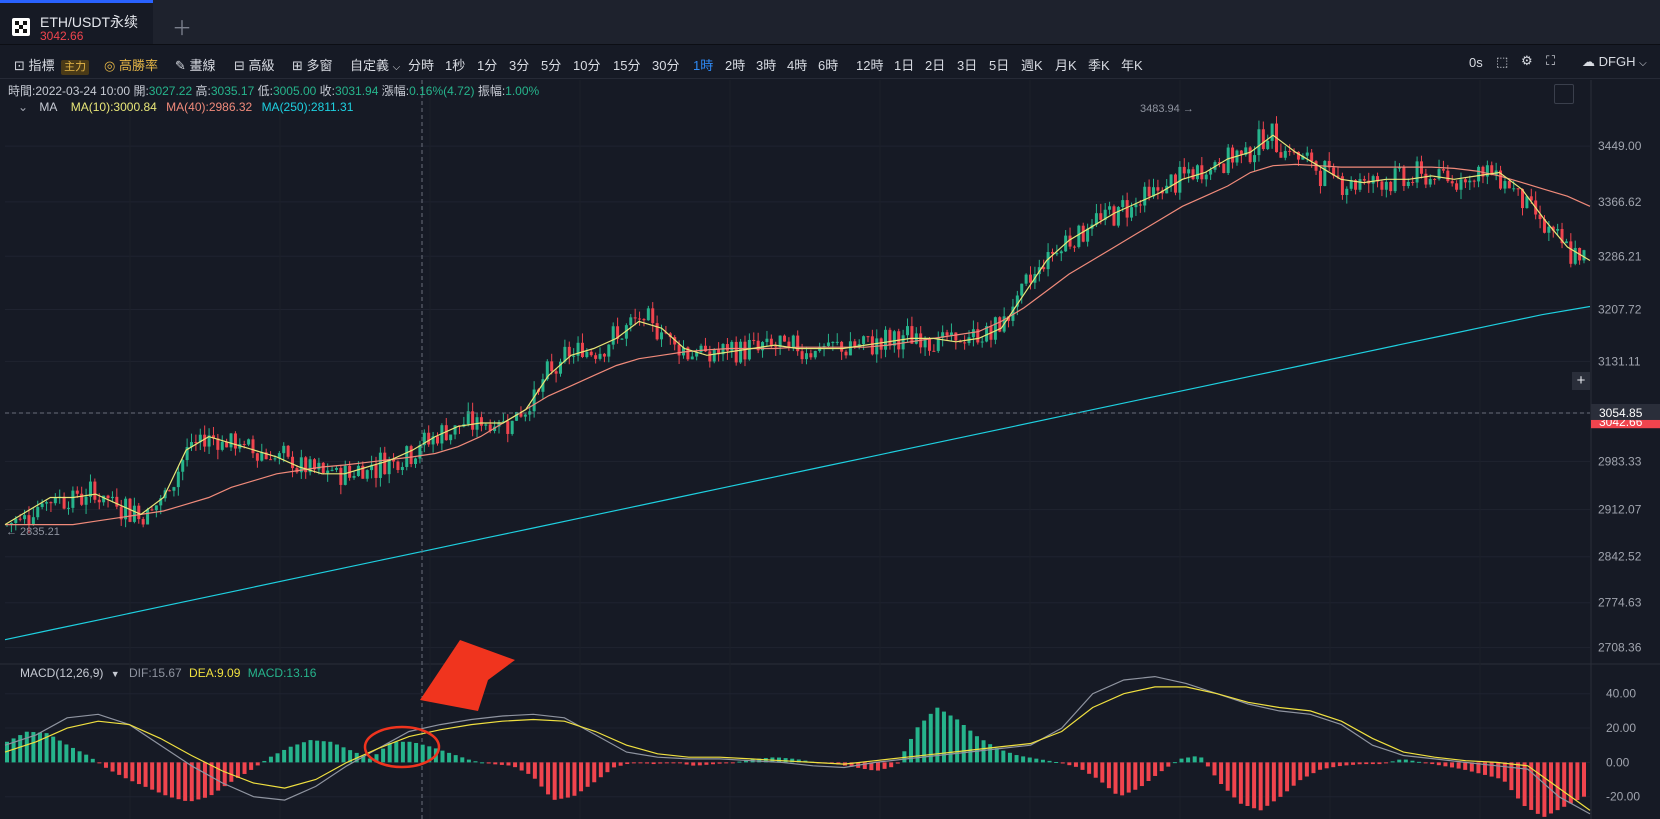 The width and height of the screenshot is (1660, 819). What do you see at coordinates (467, 675) in the screenshot?
I see `annotation-arrow` at bounding box center [467, 675].